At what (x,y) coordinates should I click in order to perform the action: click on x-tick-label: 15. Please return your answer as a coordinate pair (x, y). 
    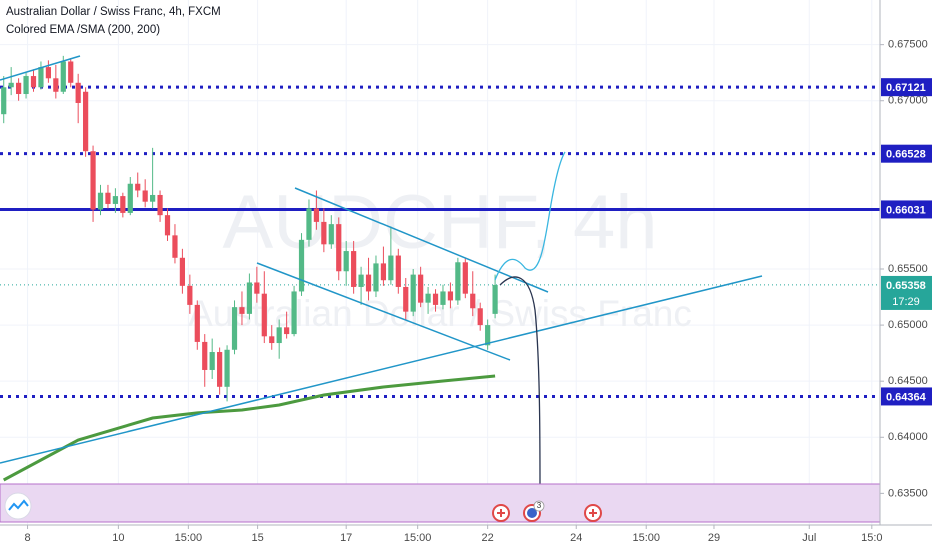
    Looking at the image, I should click on (257, 538).